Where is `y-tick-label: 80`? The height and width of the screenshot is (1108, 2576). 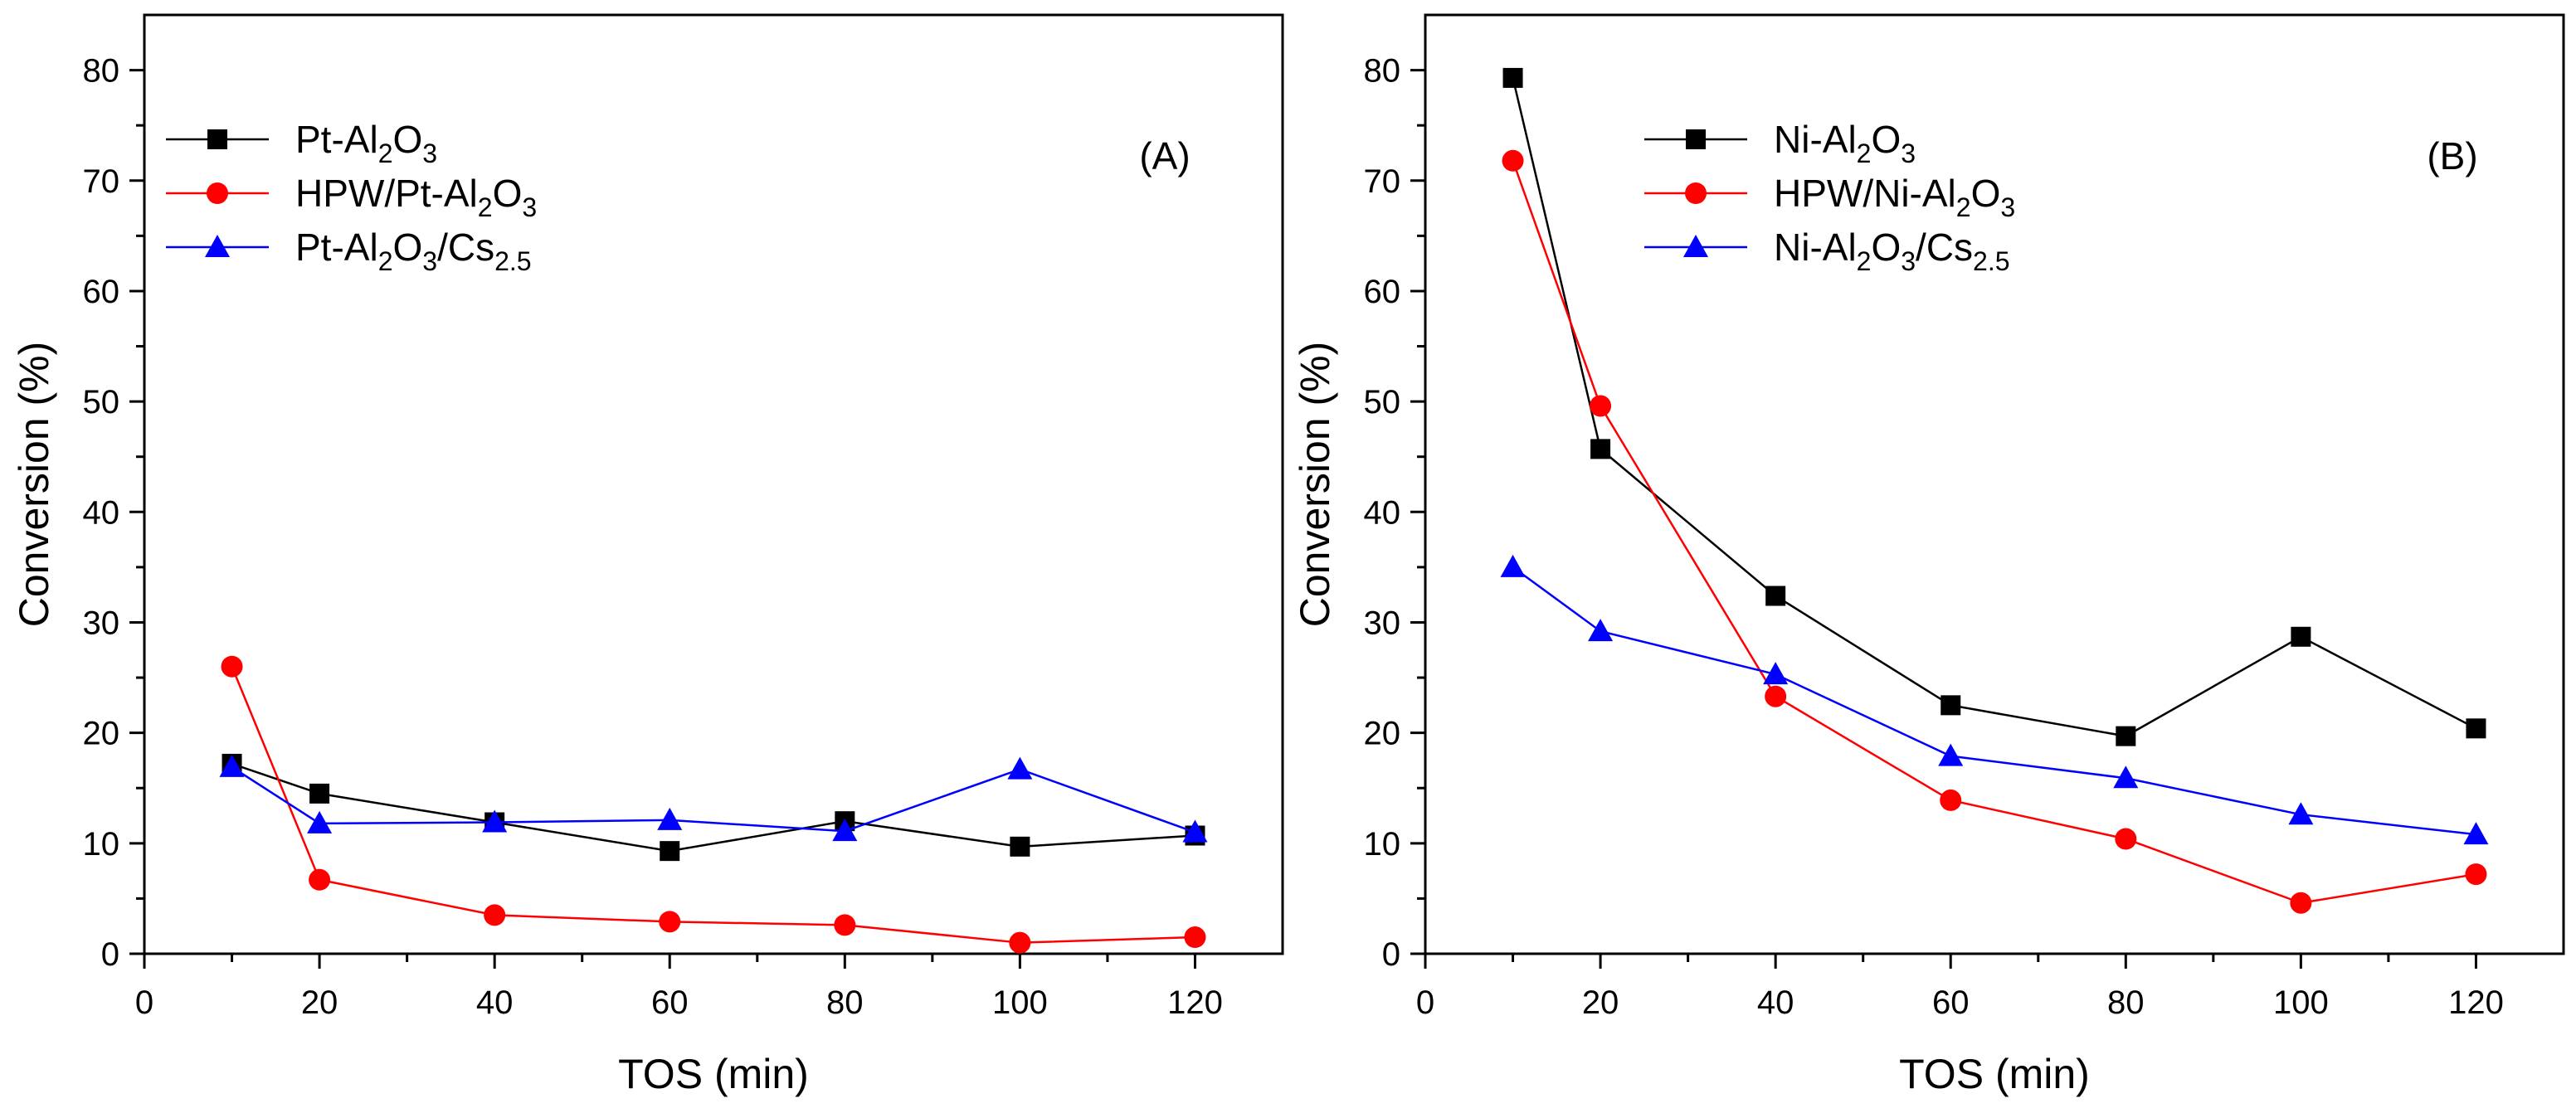
y-tick-label: 80 is located at coordinates (1382, 71).